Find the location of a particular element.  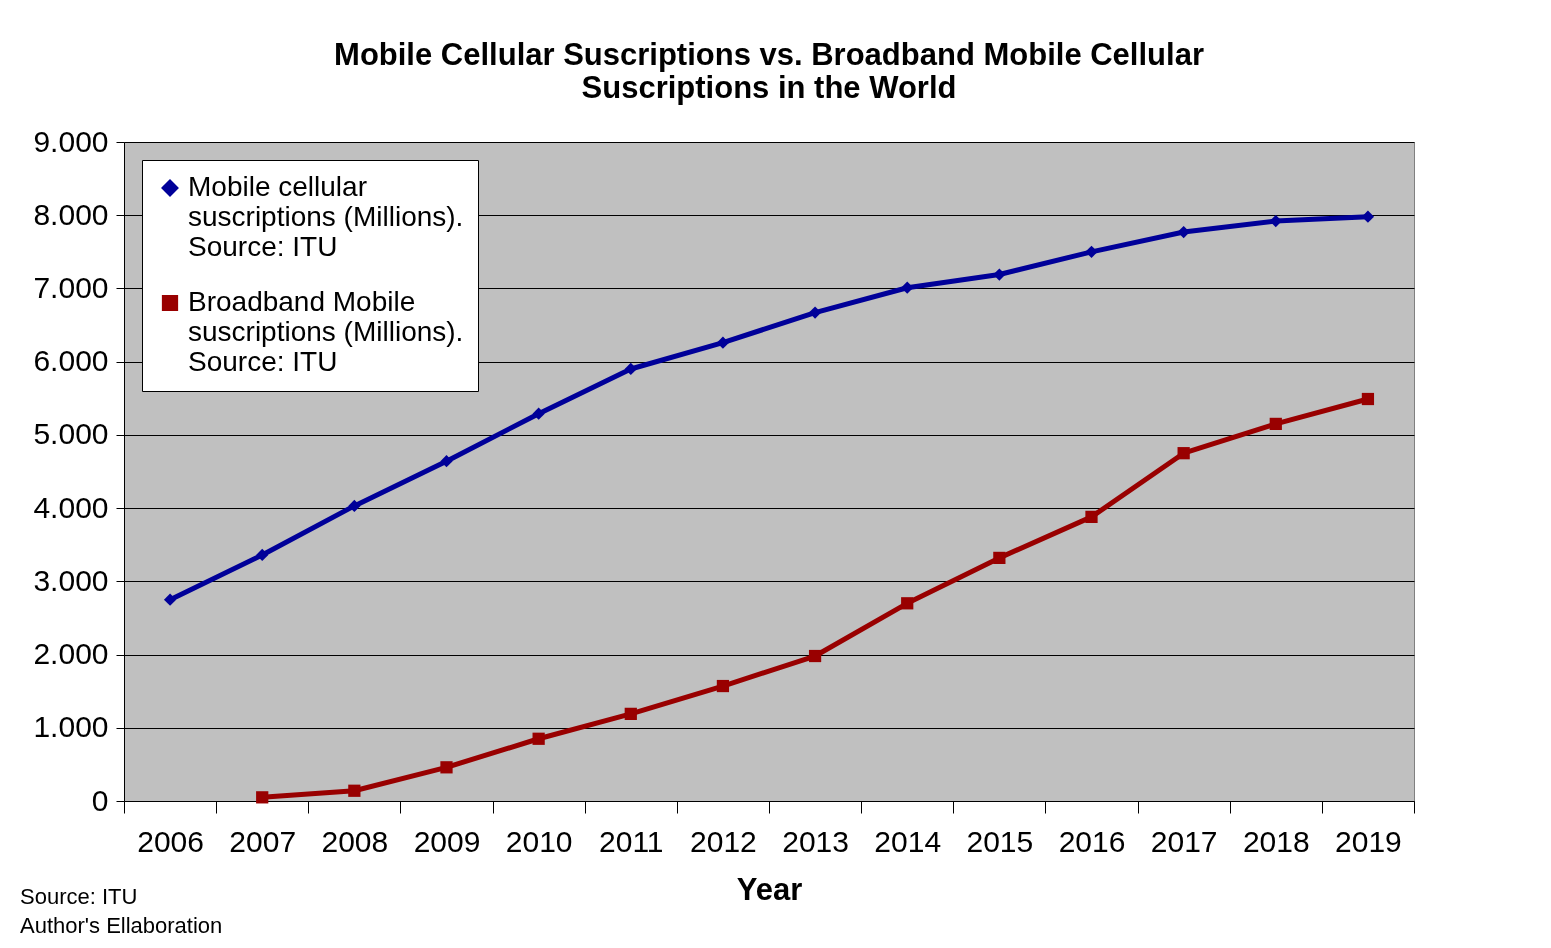

x-tick-label: 2019 is located at coordinates (1368, 841).